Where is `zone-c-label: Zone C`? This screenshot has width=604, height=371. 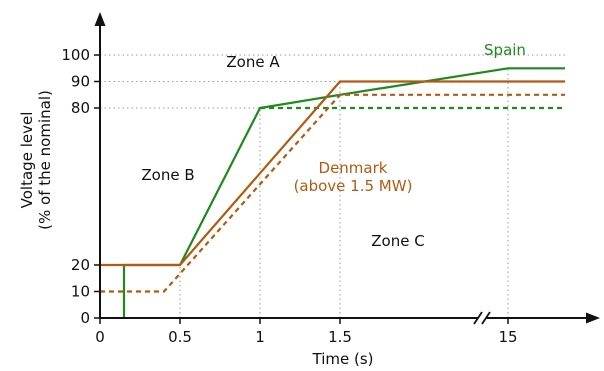
zone-c-label: Zone C is located at coordinates (397, 241).